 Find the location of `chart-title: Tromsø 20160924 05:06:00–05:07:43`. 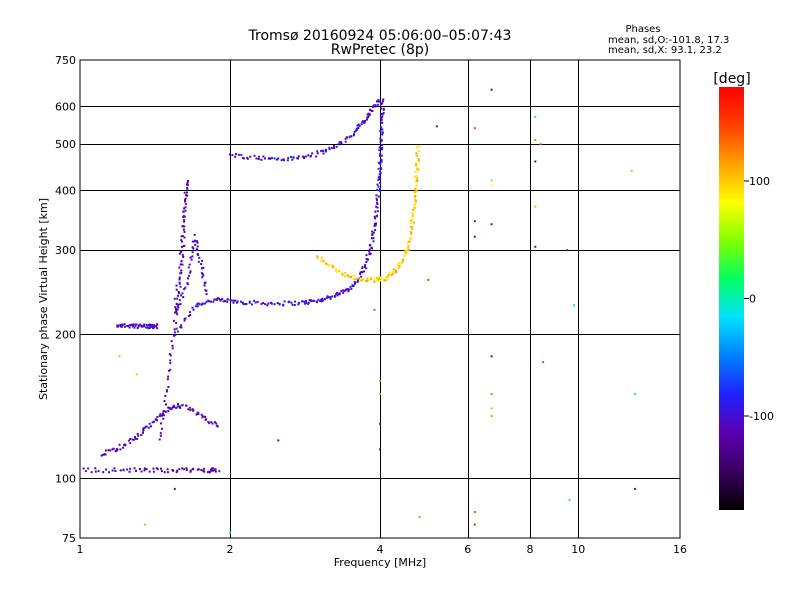

chart-title: Tromsø 20160924 05:06:00–05:07:43 is located at coordinates (380, 36).